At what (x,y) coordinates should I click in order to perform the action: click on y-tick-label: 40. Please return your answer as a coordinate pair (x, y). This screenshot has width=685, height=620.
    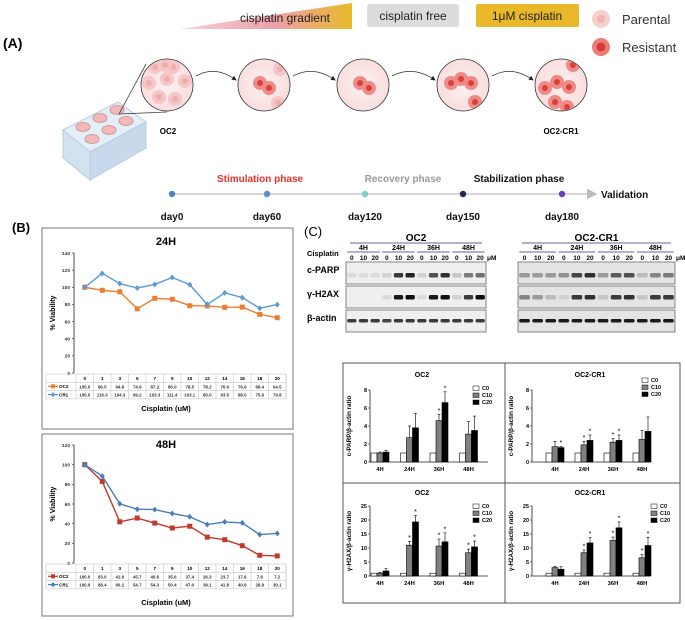
    Looking at the image, I should click on (68, 340).